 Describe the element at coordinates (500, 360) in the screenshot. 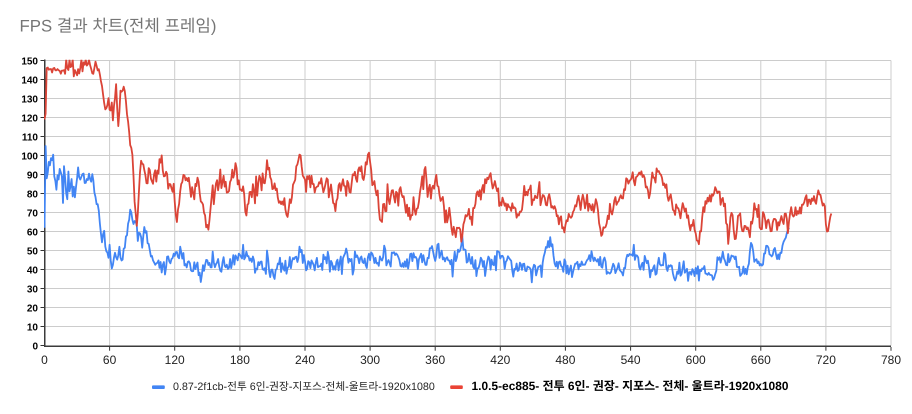

I see `svg-text: 420` at that location.